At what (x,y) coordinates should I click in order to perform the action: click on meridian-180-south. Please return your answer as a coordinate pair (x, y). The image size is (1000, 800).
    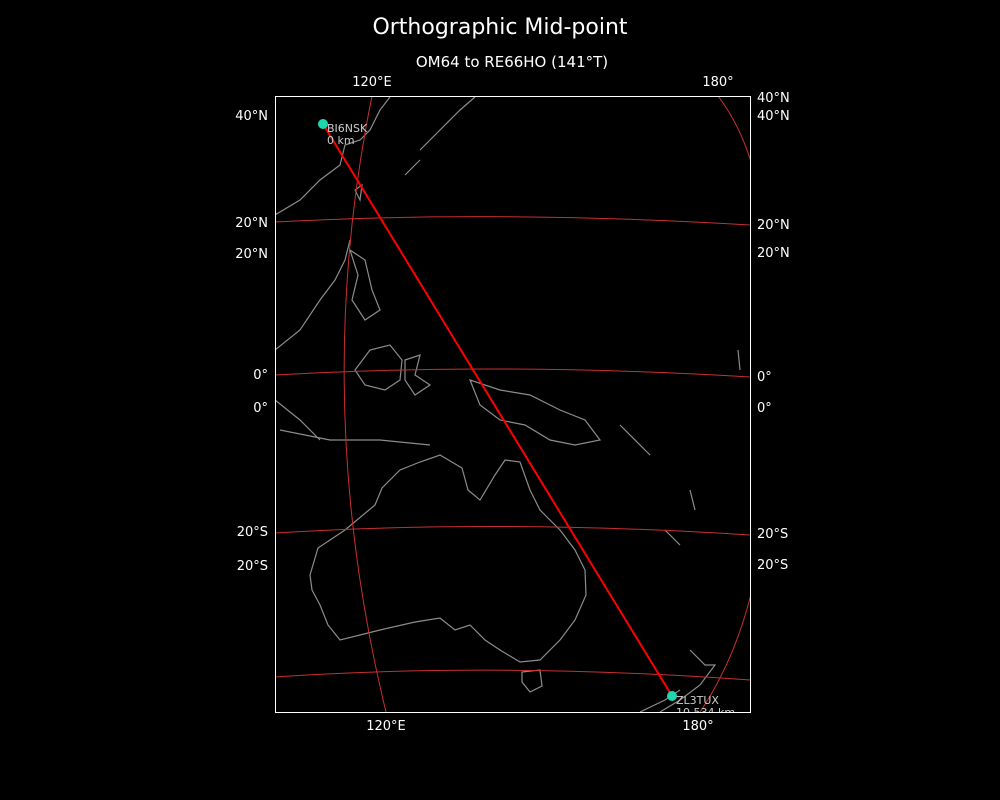
    Looking at the image, I should click on (724, 653).